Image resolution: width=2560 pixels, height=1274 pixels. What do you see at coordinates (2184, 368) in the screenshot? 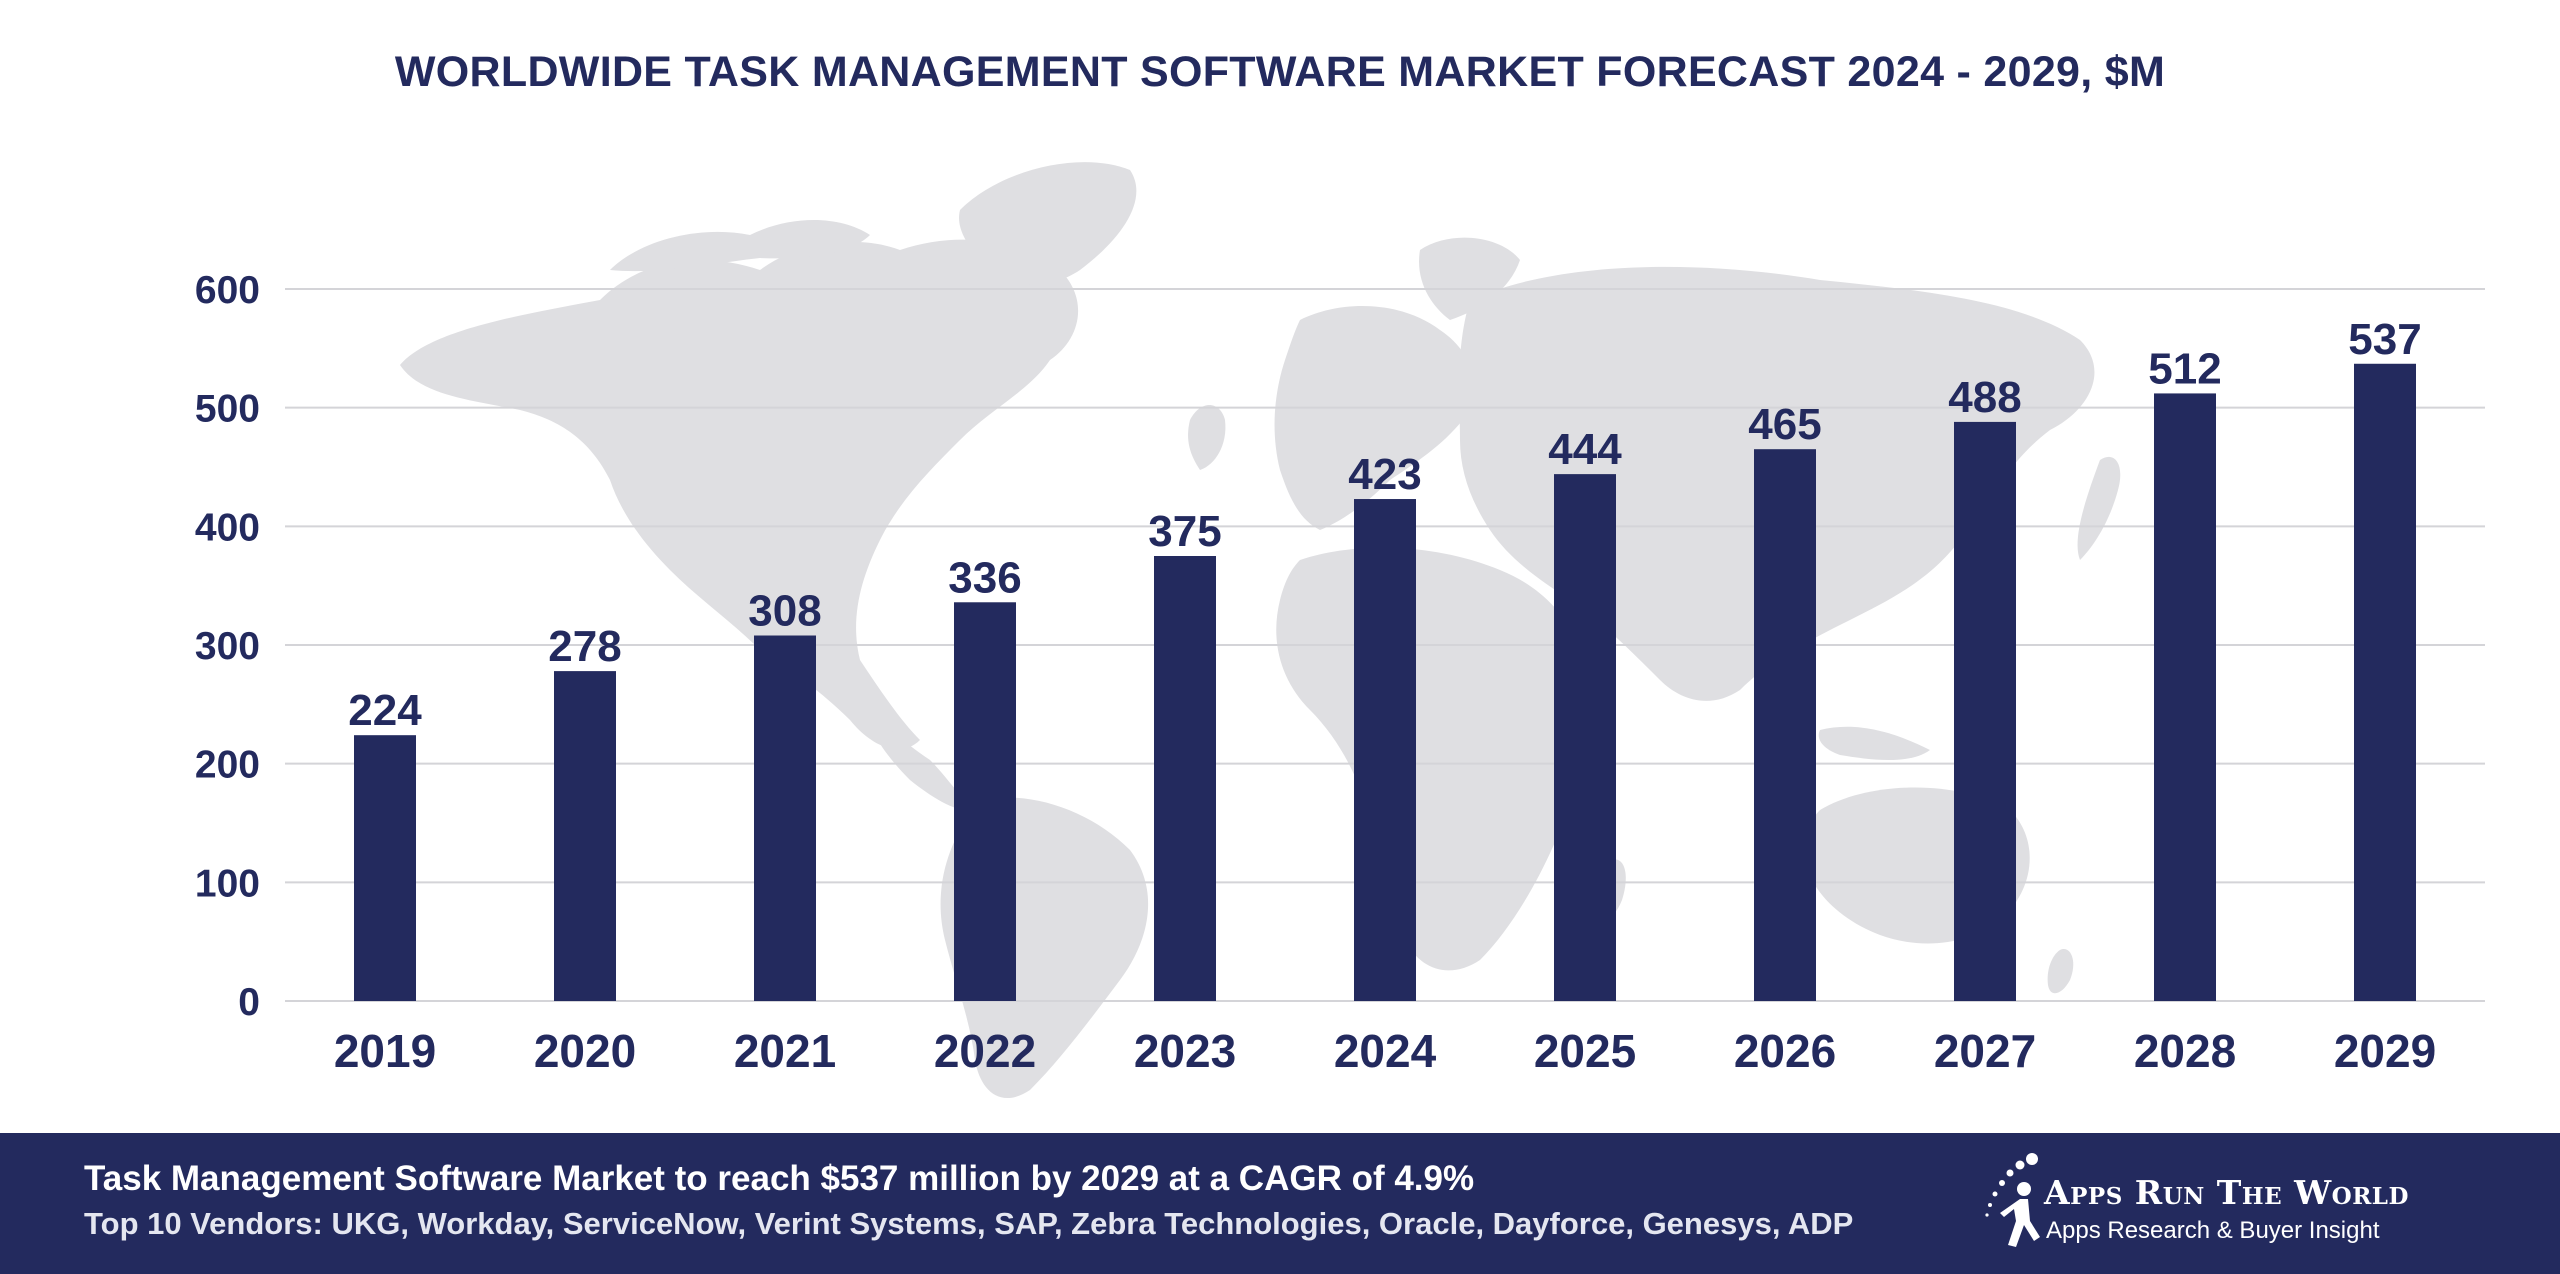
I see `data-label: 512` at bounding box center [2184, 368].